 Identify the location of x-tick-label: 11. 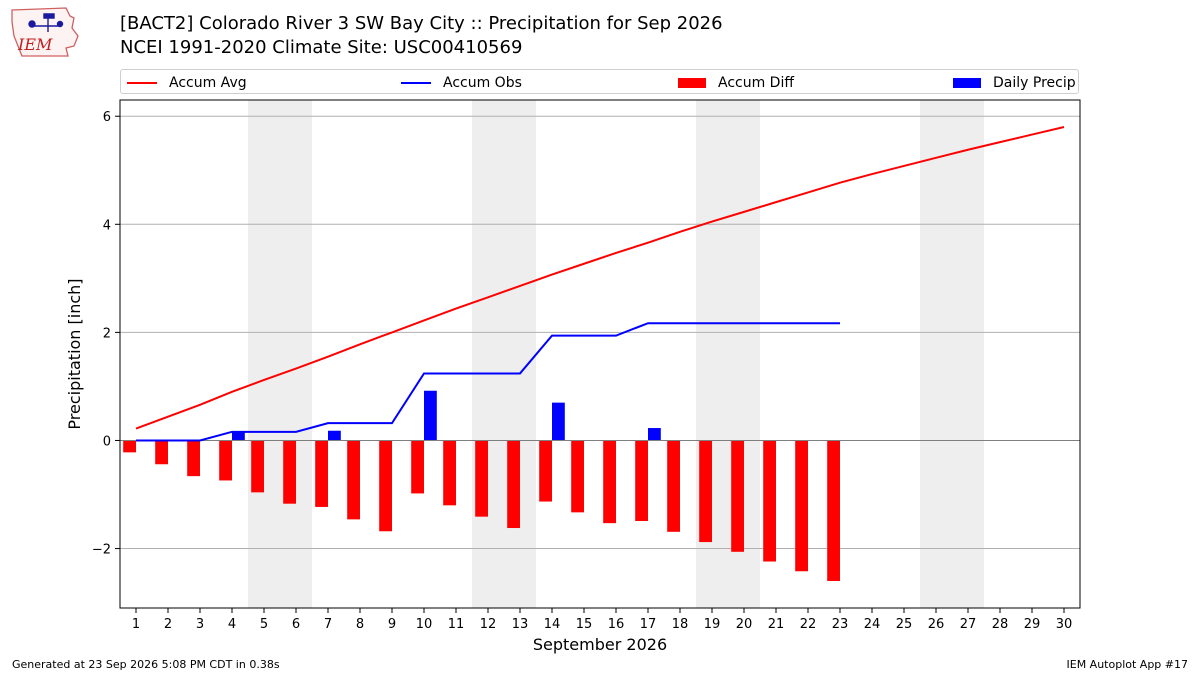
(456, 624).